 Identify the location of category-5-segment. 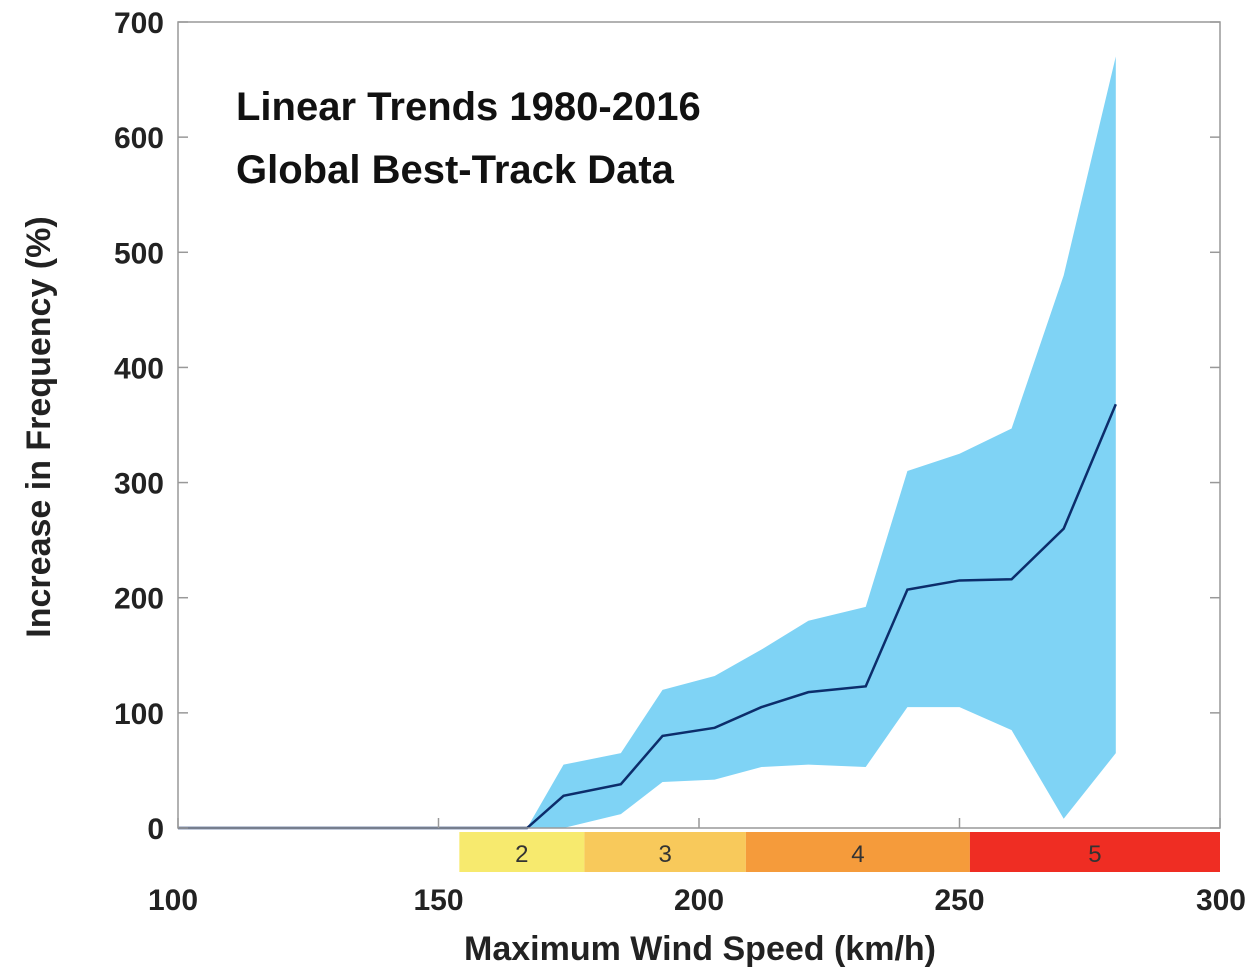
(1094, 852).